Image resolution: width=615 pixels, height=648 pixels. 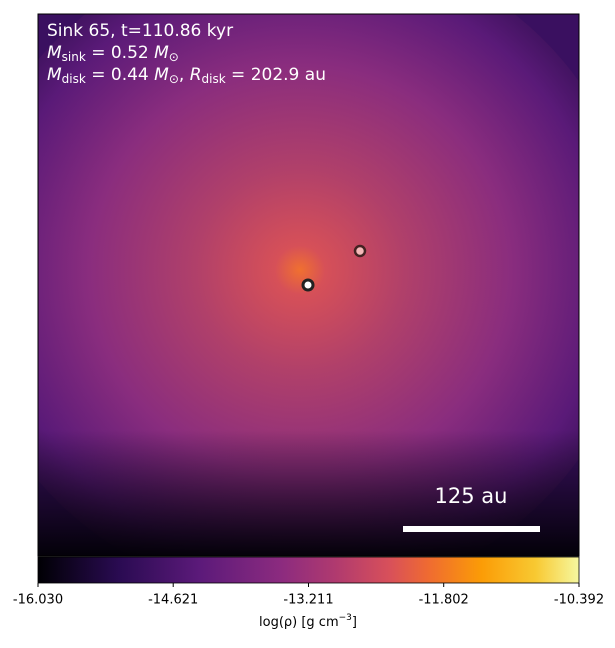 What do you see at coordinates (38, 600) in the screenshot?
I see `tick-label: -16.030` at bounding box center [38, 600].